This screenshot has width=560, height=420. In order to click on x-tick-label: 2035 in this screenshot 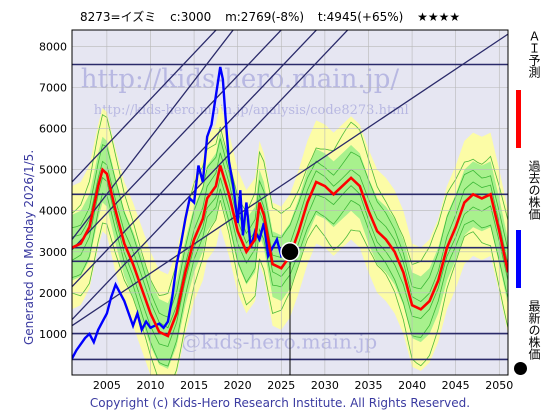, I will do `click(368, 385)`.